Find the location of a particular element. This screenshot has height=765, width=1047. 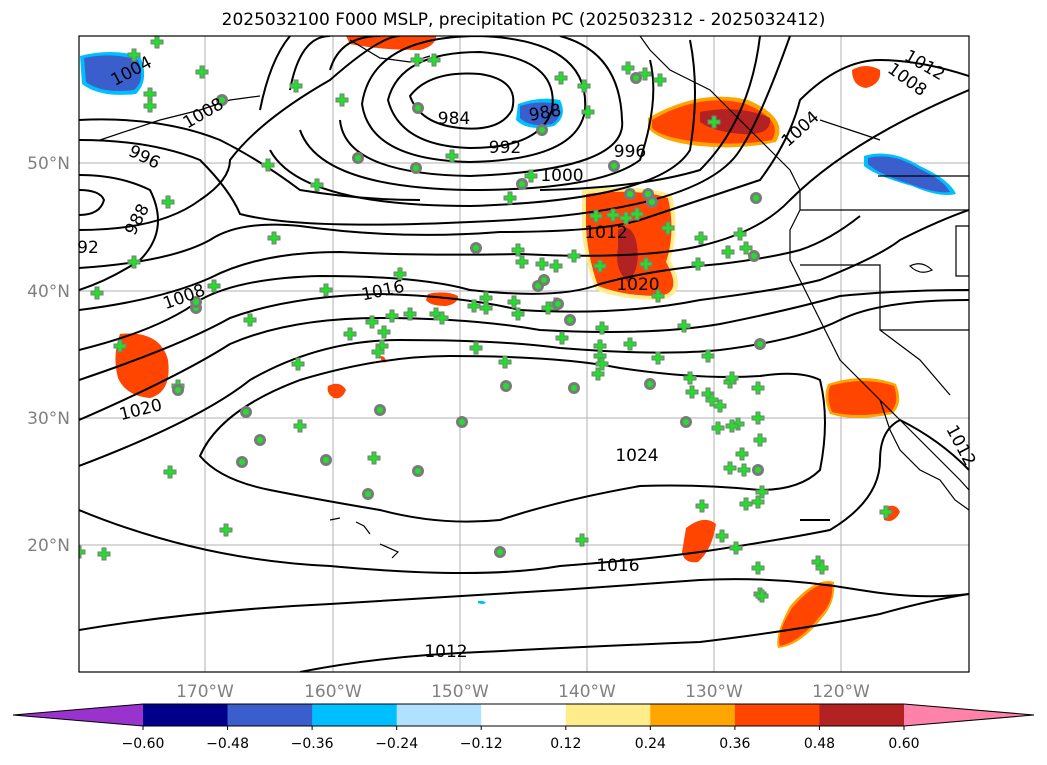

colorbar-tick-label: −0.12 is located at coordinates (481, 744).